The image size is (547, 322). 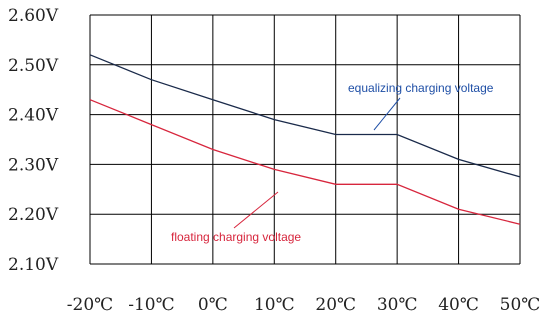 I want to click on x-tick-label: 20℃, so click(x=335, y=305).